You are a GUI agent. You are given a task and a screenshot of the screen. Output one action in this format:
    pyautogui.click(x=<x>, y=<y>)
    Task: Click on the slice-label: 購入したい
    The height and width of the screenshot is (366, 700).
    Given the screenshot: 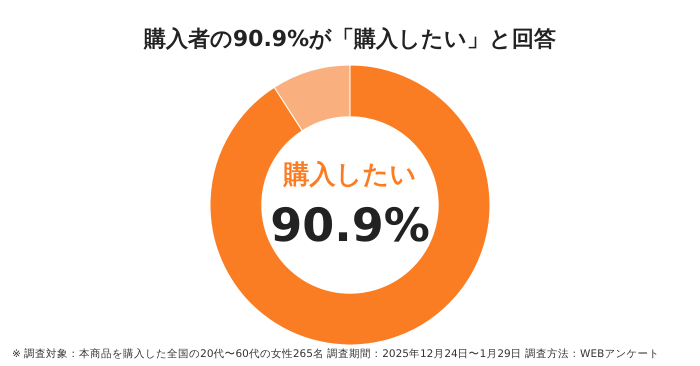 What is the action you would take?
    pyautogui.click(x=349, y=175)
    